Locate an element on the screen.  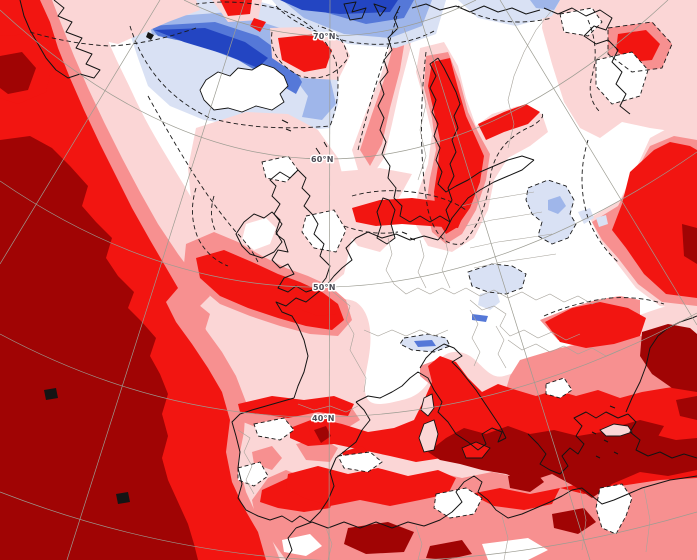
coast-morocco-west is located at coordinates (291, 544).